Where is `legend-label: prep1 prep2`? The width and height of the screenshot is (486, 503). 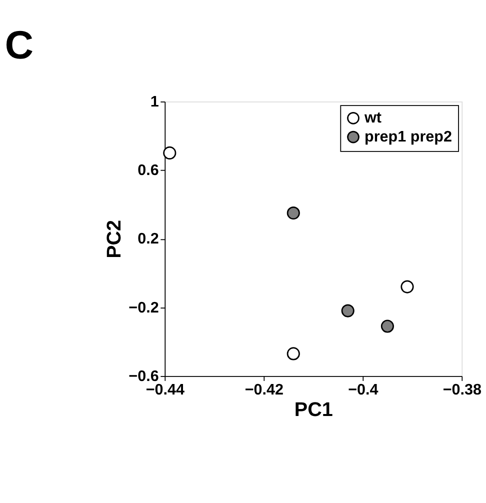 legend-label: prep1 prep2 is located at coordinates (408, 137).